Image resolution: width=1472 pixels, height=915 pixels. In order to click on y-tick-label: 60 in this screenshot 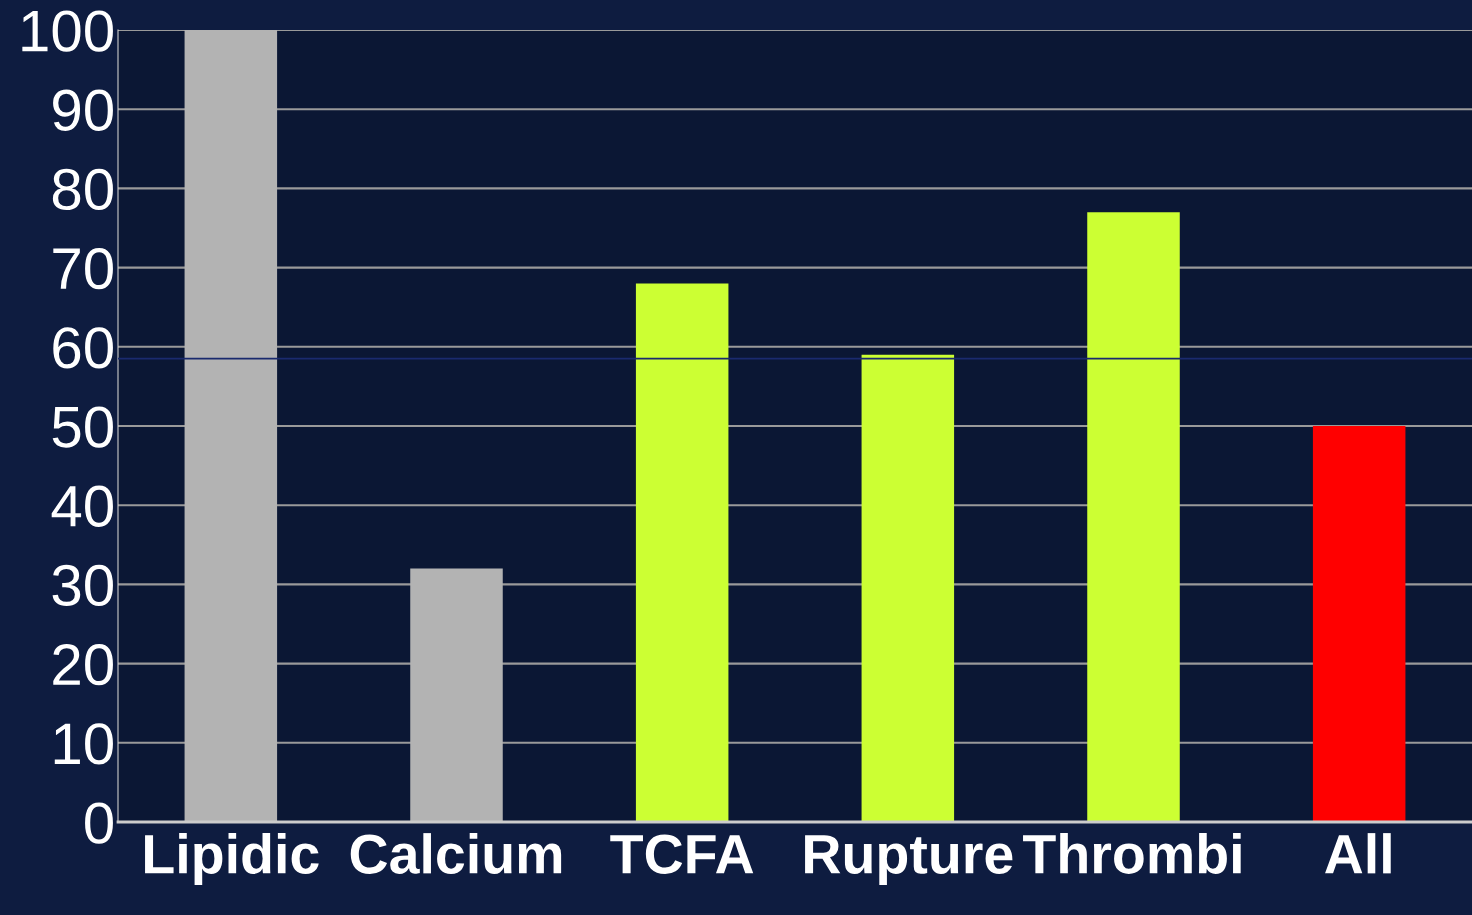, I will do `click(83, 348)`.